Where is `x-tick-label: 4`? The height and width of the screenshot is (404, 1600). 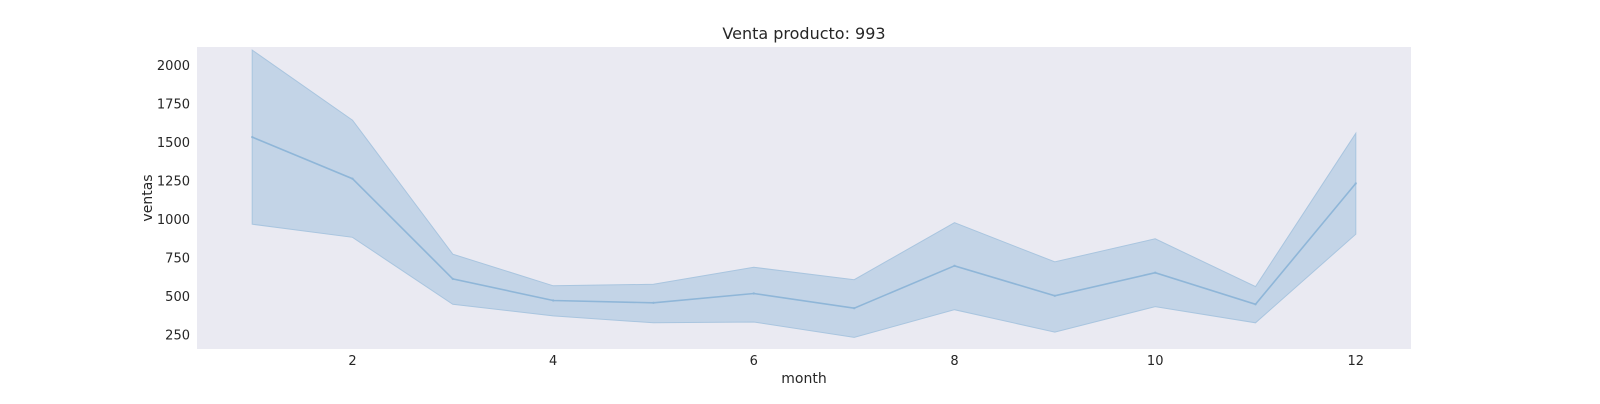 x-tick-label: 4 is located at coordinates (553, 361).